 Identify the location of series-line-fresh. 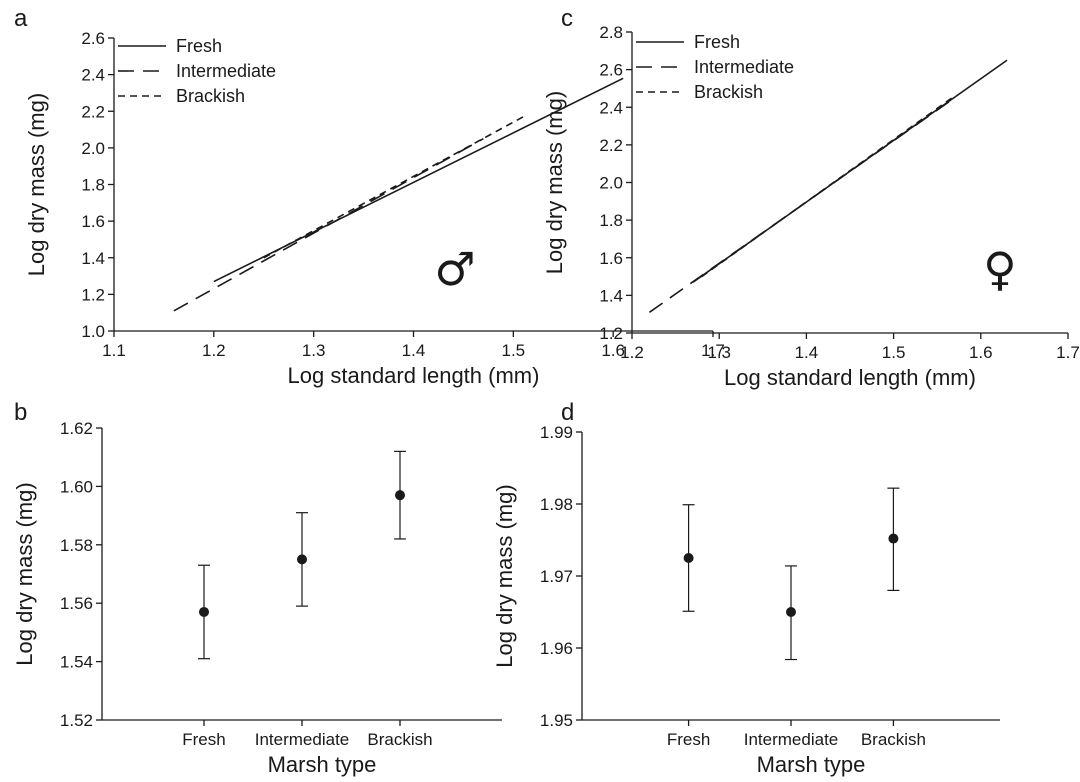
(418, 180).